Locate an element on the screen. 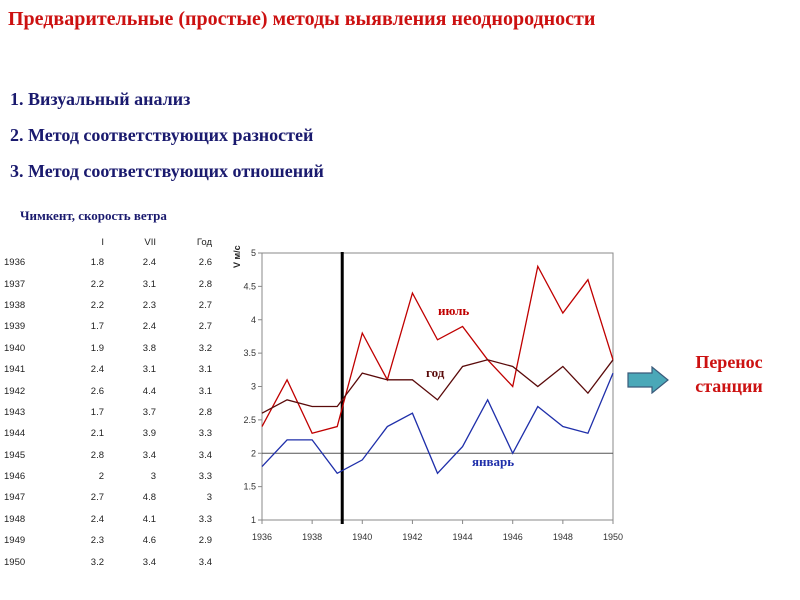 The width and height of the screenshot is (800, 600). table-row: 1950 3.2 3.4 3.4 is located at coordinates (108, 561).